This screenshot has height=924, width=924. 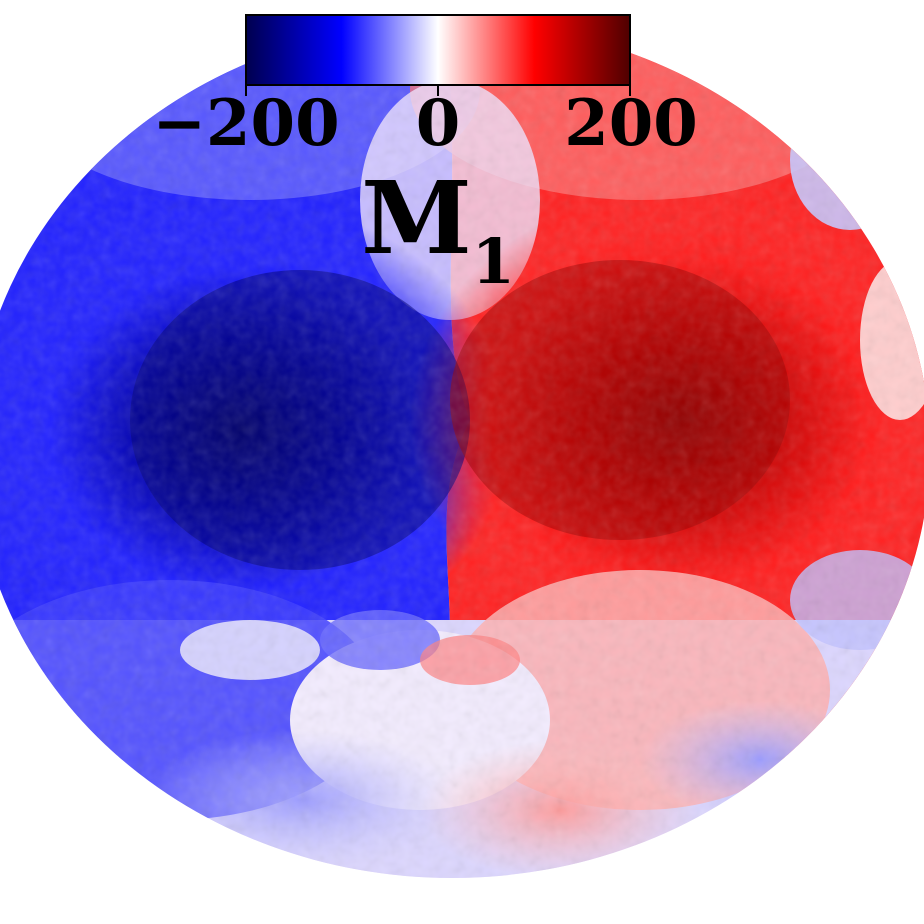 I want to click on colorbar-tick-label-max: 200, so click(x=631, y=123).